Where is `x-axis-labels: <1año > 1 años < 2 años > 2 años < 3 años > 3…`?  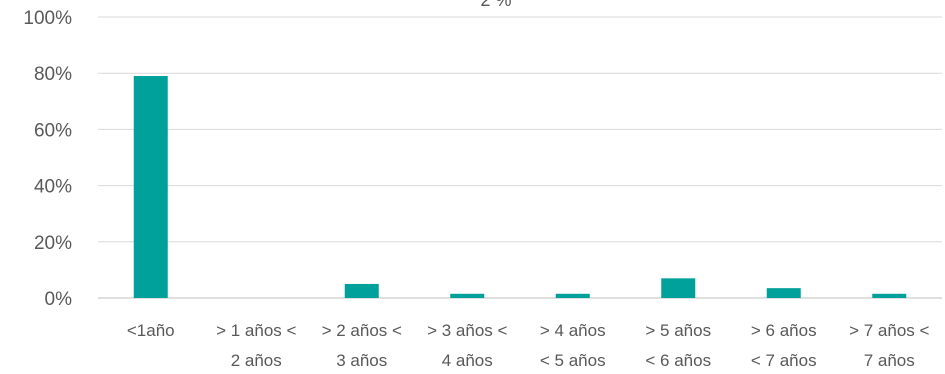 x-axis-labels: <1año > 1 años < 2 años > 2 años < 3 años > 3… is located at coordinates (528, 345).